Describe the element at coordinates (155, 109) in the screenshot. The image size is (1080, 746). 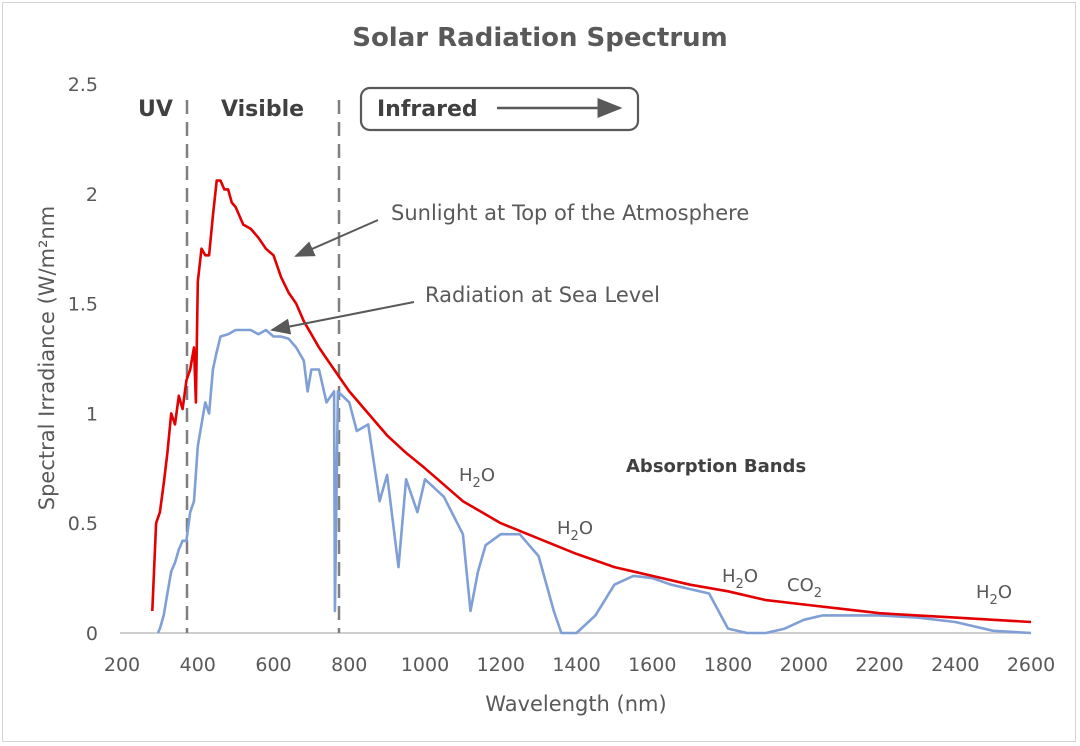
I see `region-label-uv: UV` at that location.